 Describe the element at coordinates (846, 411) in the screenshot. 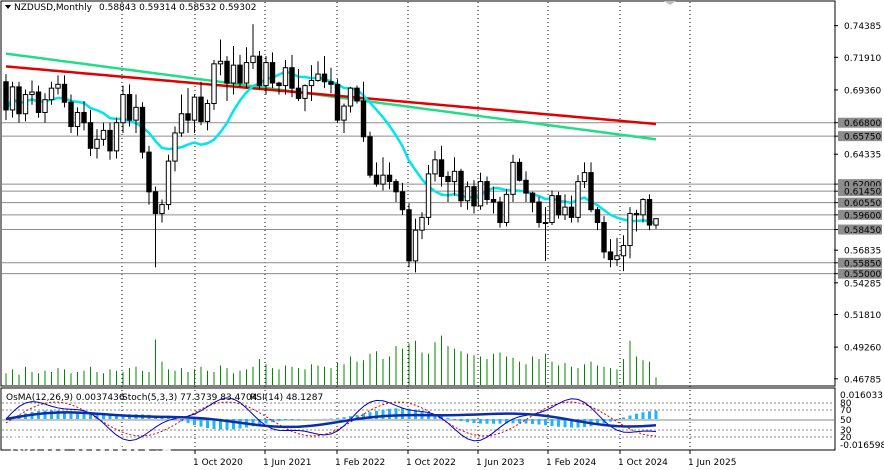

I see `indicator-tick-label: 70` at that location.